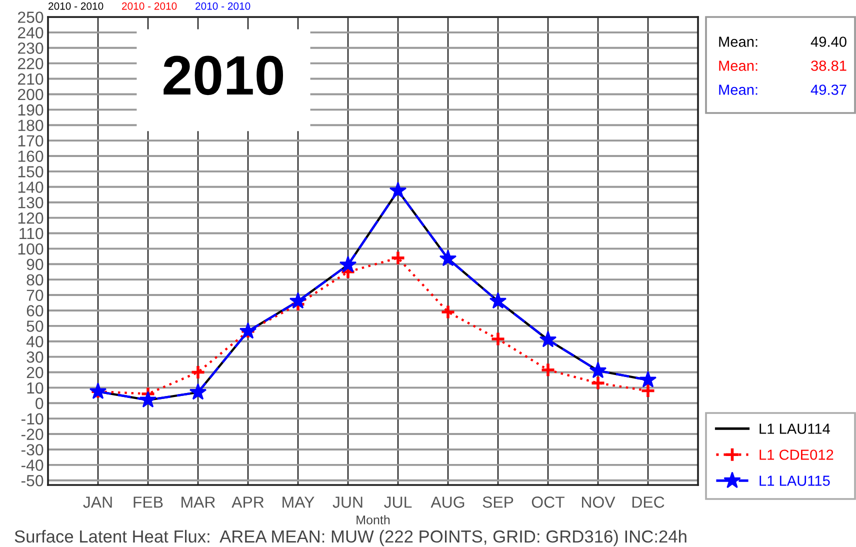 The height and width of the screenshot is (547, 856). I want to click on y-tick-label: 110, so click(32, 234).